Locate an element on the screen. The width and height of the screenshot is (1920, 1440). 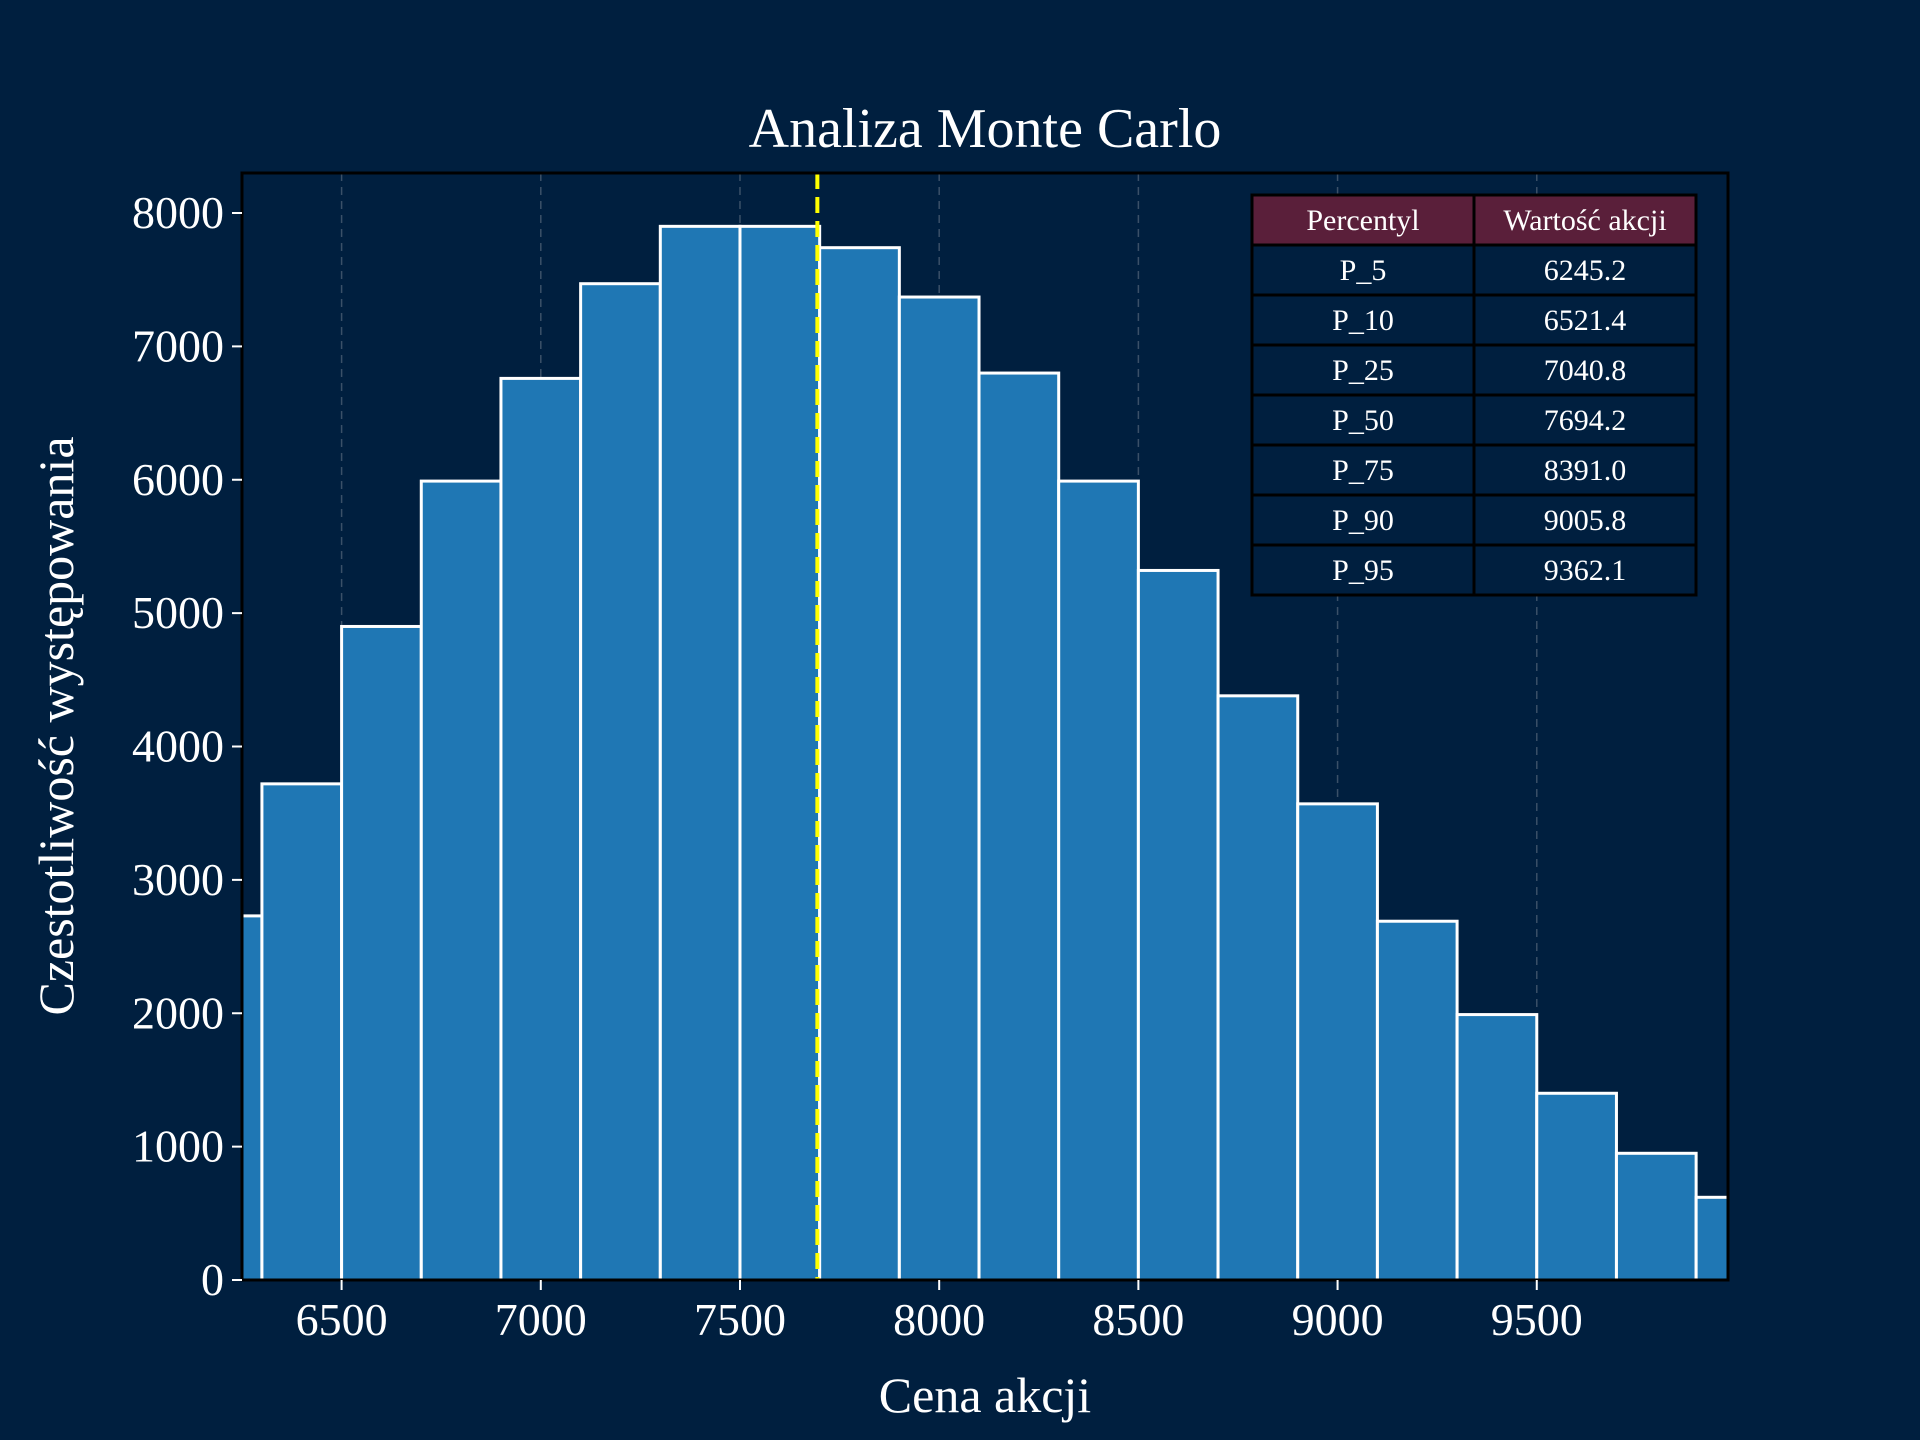
x-tick-label: 6500 is located at coordinates (342, 1319).